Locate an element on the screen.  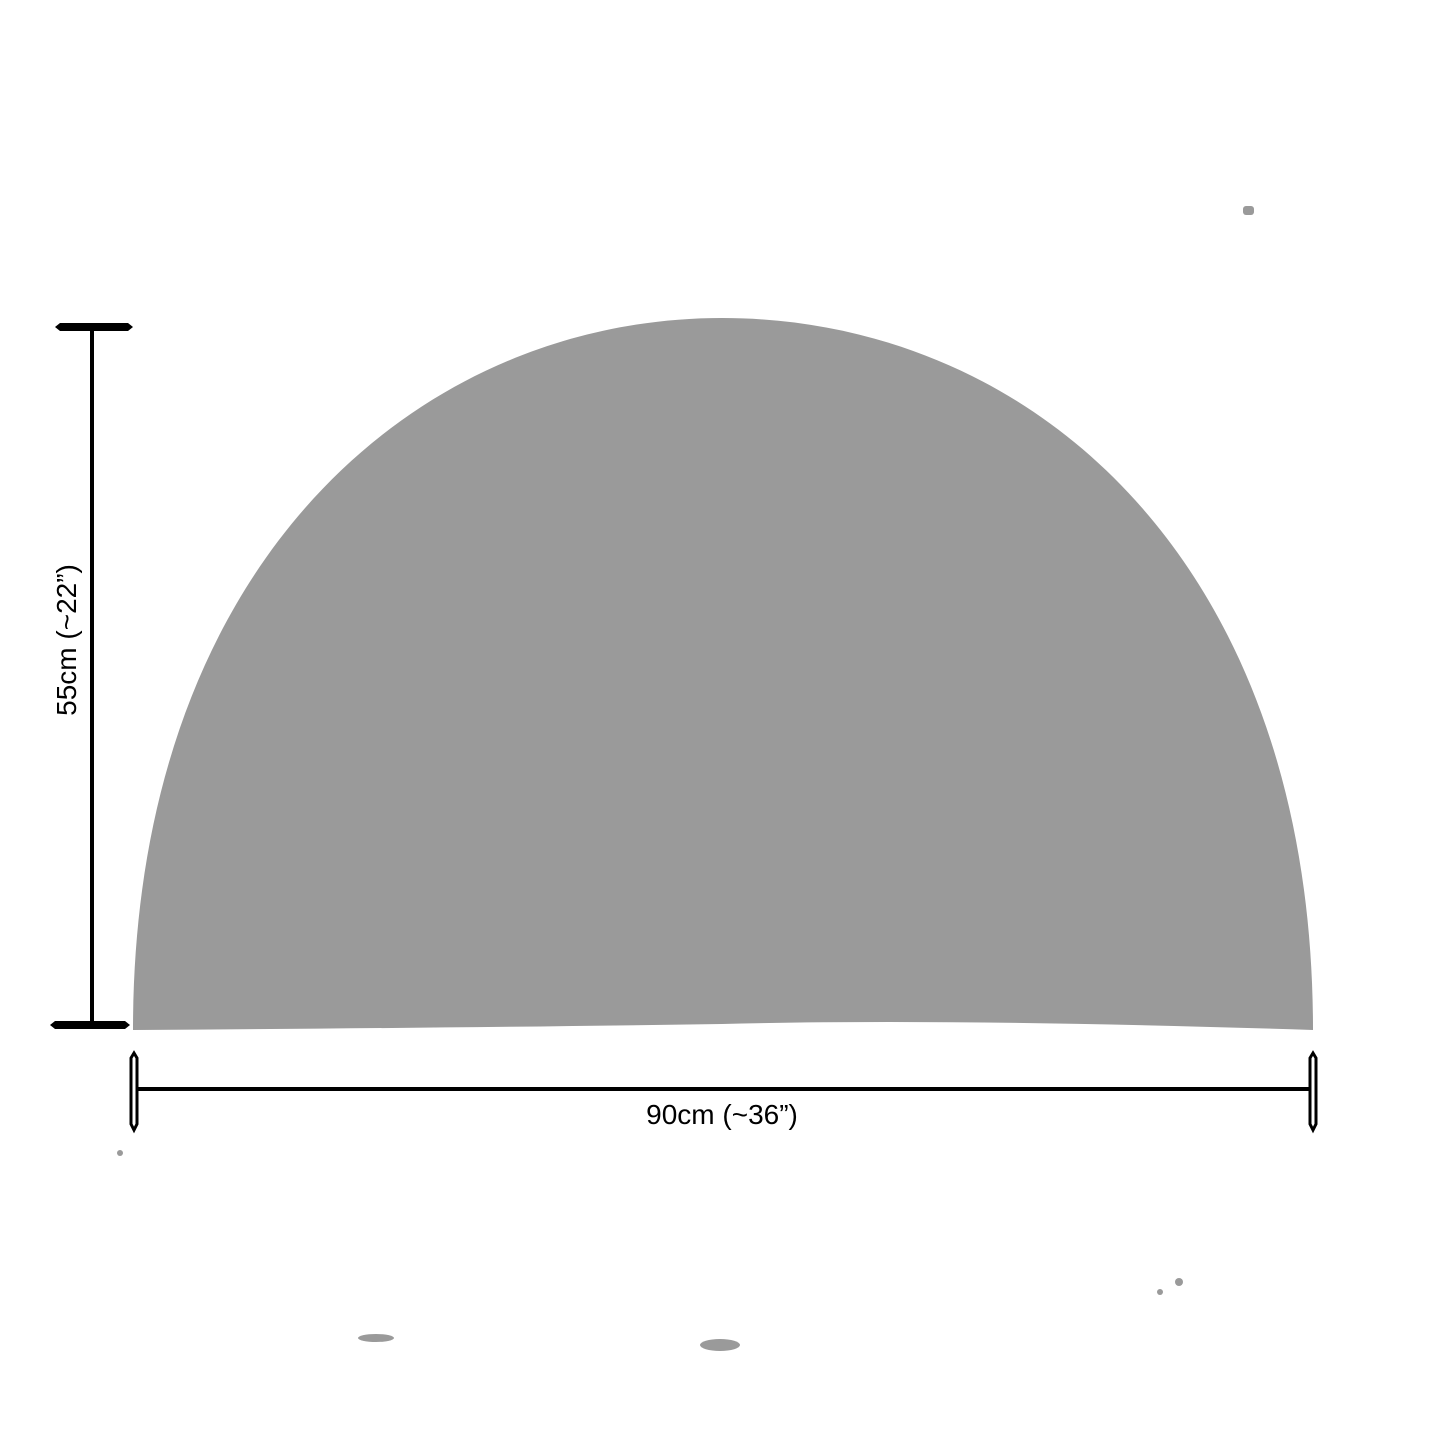
height-dimension-line is located at coordinates (91, 676).